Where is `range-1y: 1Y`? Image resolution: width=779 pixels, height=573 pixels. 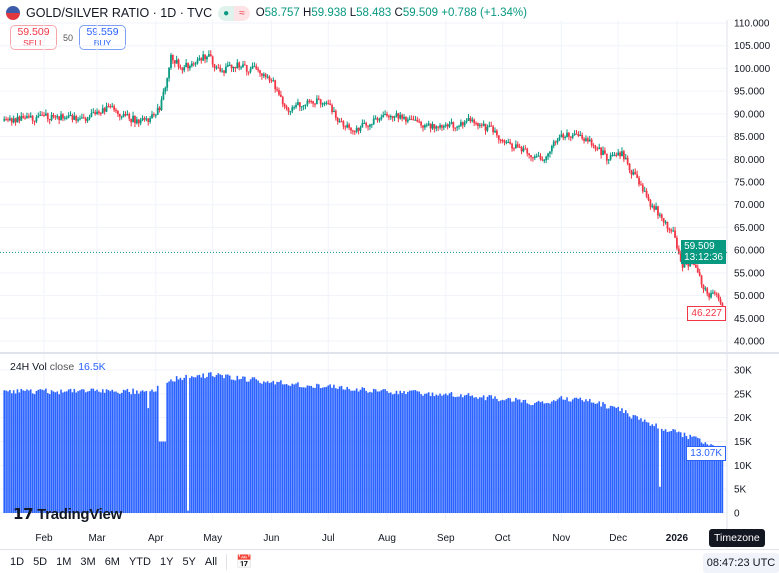
range-1y: 1Y is located at coordinates (166, 561).